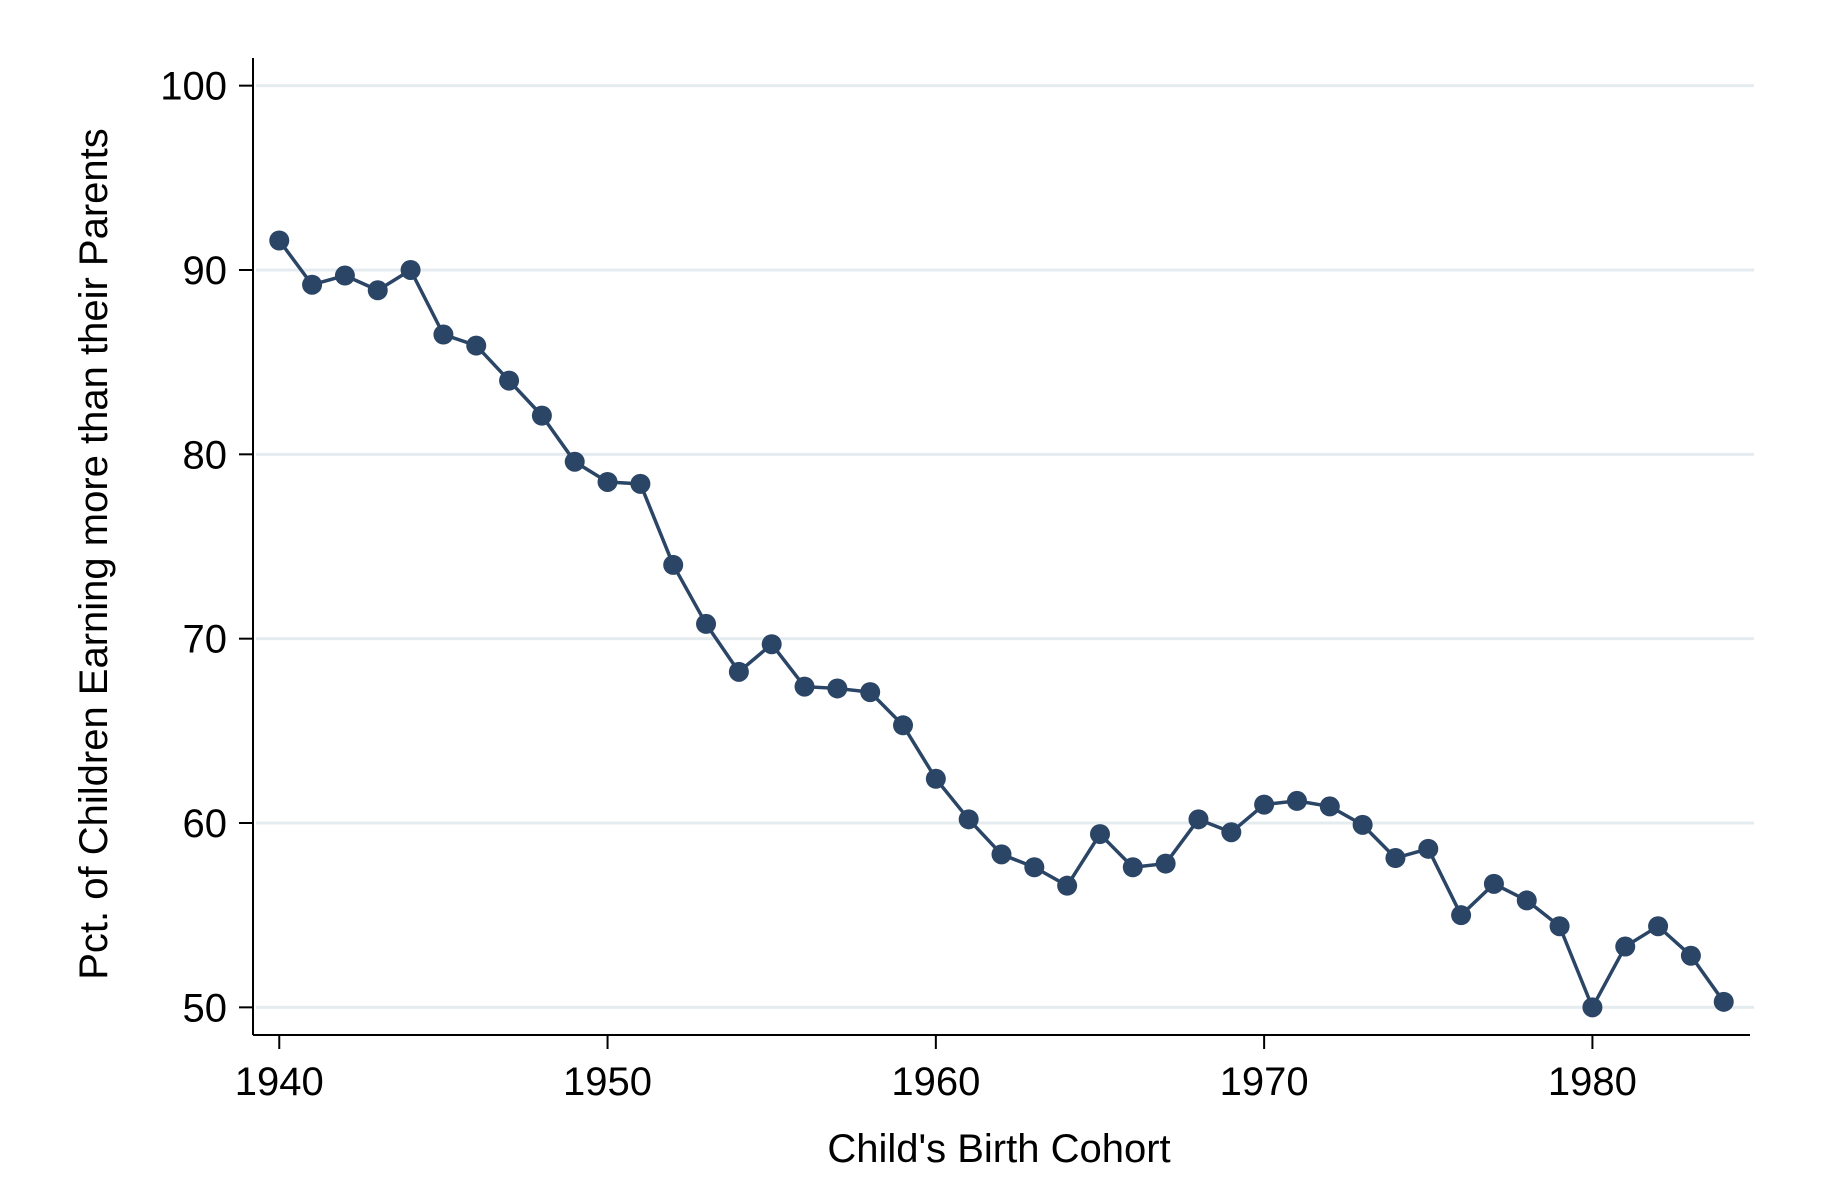 The image size is (1838, 1196). I want to click on x-axis-title: Child's Birth Cohort, so click(998, 1149).